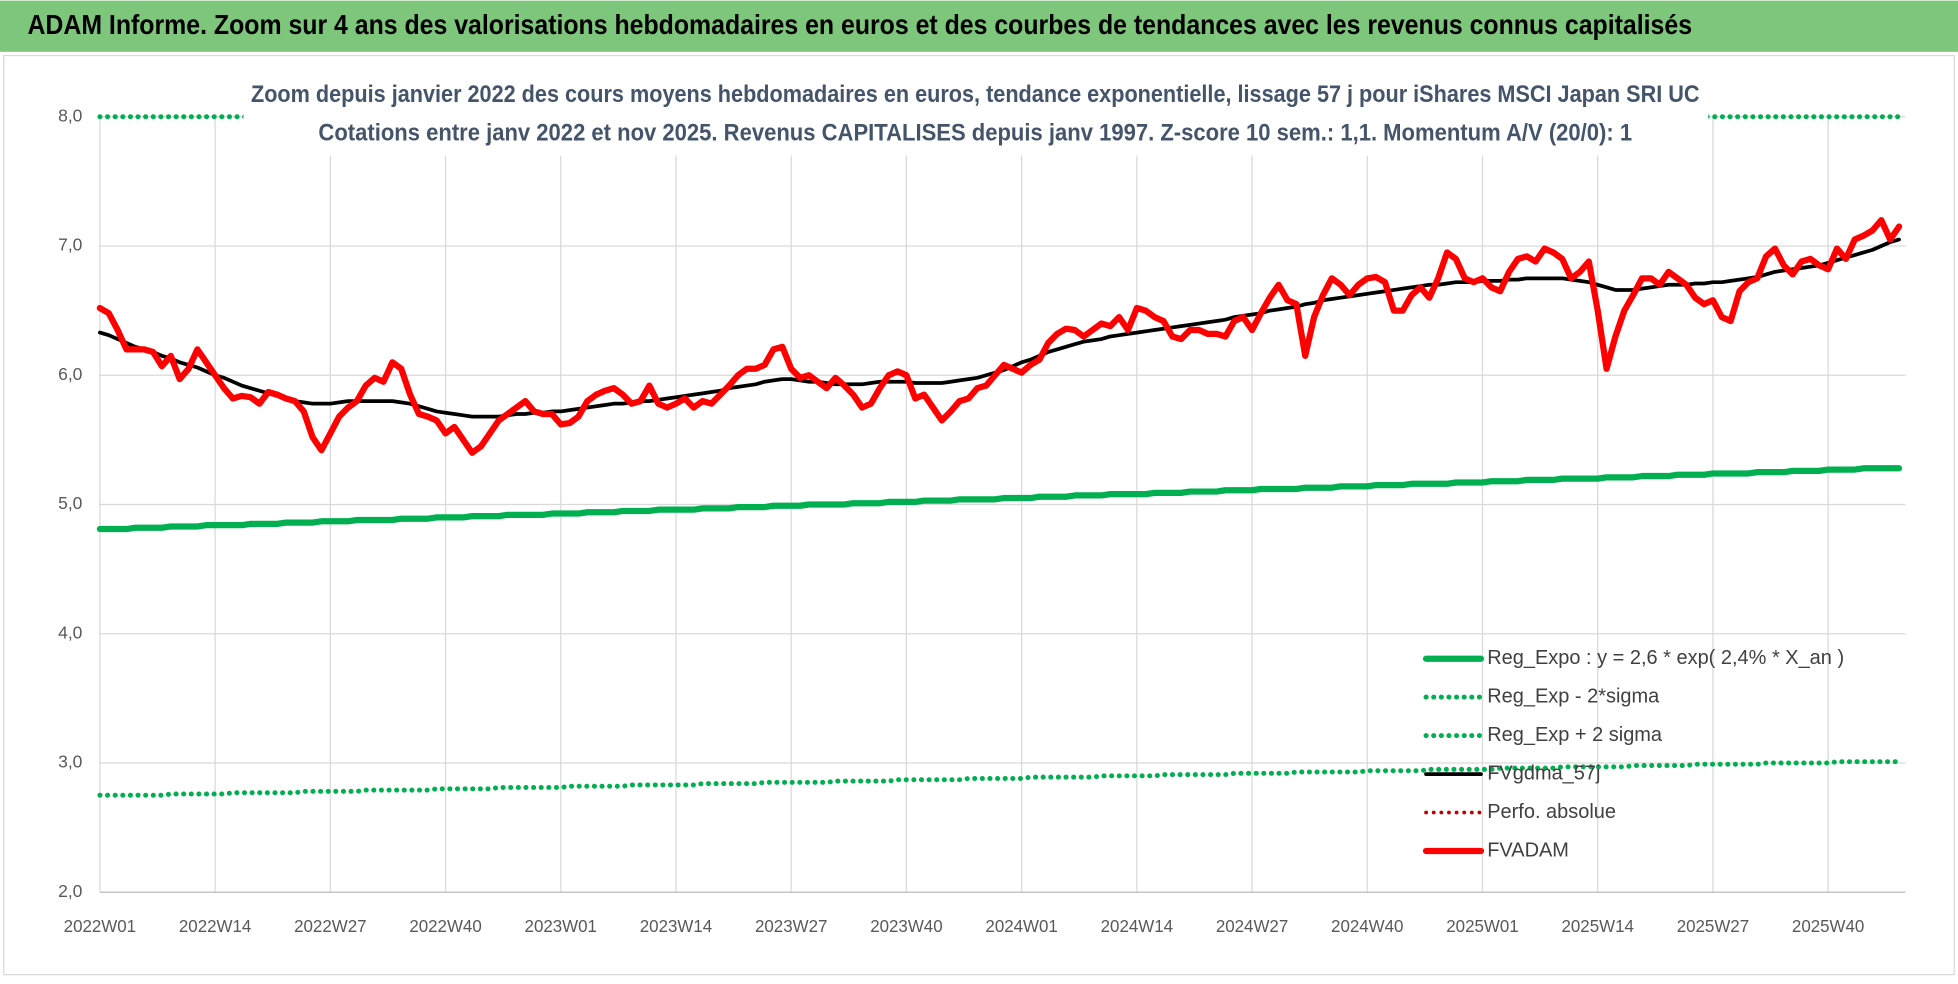 The width and height of the screenshot is (1958, 984). Describe the element at coordinates (70, 503) in the screenshot. I see `y-tick-label: 5,0` at that location.